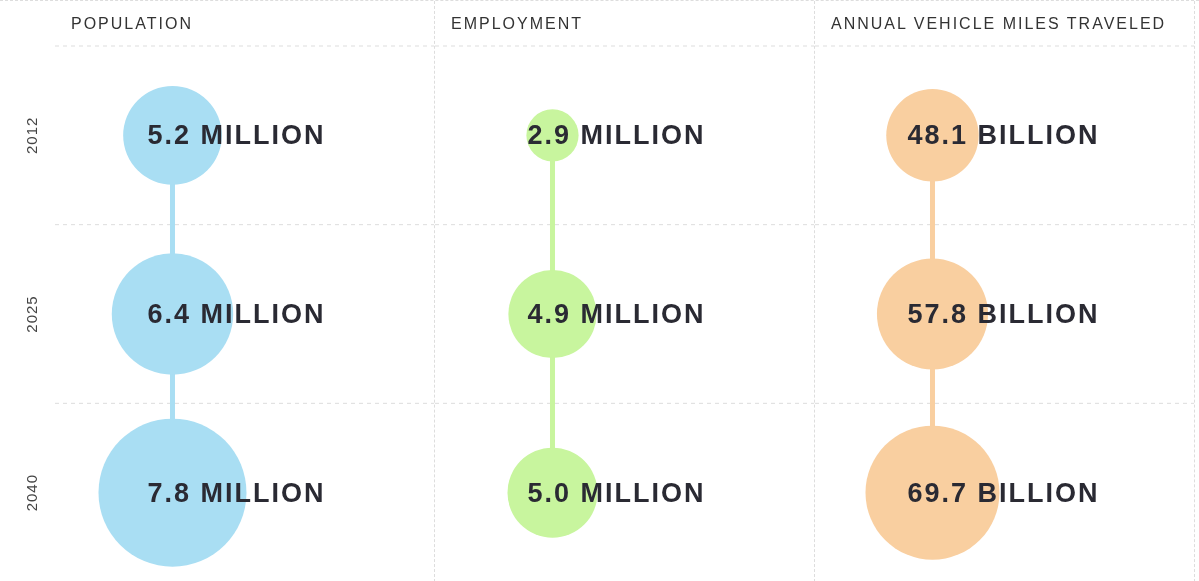 The width and height of the screenshot is (1199, 581). Describe the element at coordinates (236, 135) in the screenshot. I see `data-label: 5.2 MILLION` at that location.